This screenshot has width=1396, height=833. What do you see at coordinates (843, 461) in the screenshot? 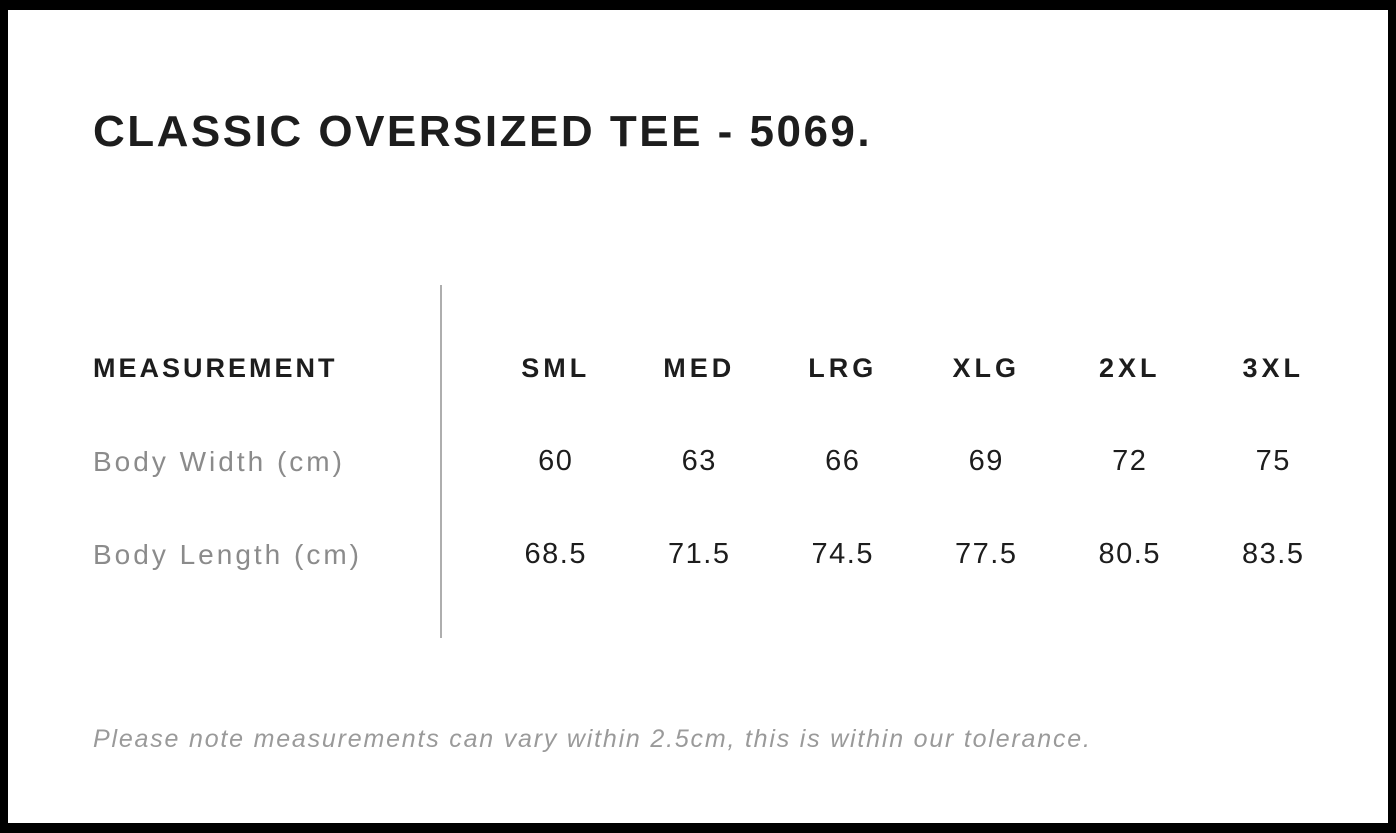
I see `body-width-lrg: 66` at bounding box center [843, 461].